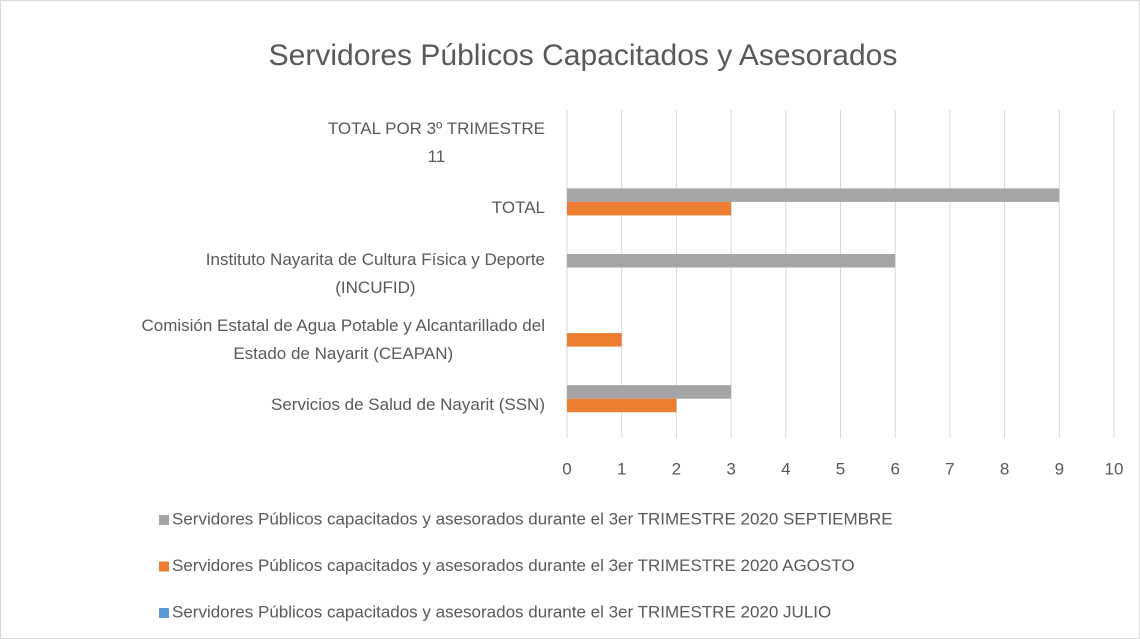  Describe the element at coordinates (949, 468) in the screenshot. I see `x-tick-label: 7` at that location.